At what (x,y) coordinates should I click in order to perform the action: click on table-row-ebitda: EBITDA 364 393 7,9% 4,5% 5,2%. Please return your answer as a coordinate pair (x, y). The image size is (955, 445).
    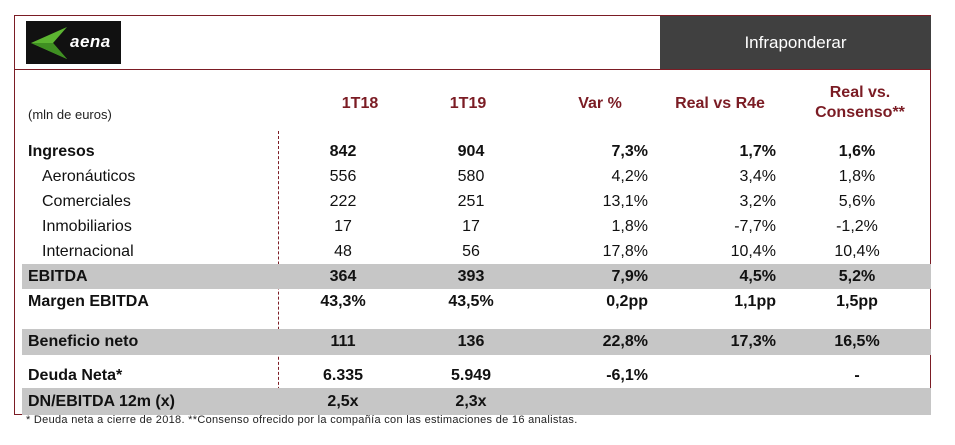
    Looking at the image, I should click on (476, 276).